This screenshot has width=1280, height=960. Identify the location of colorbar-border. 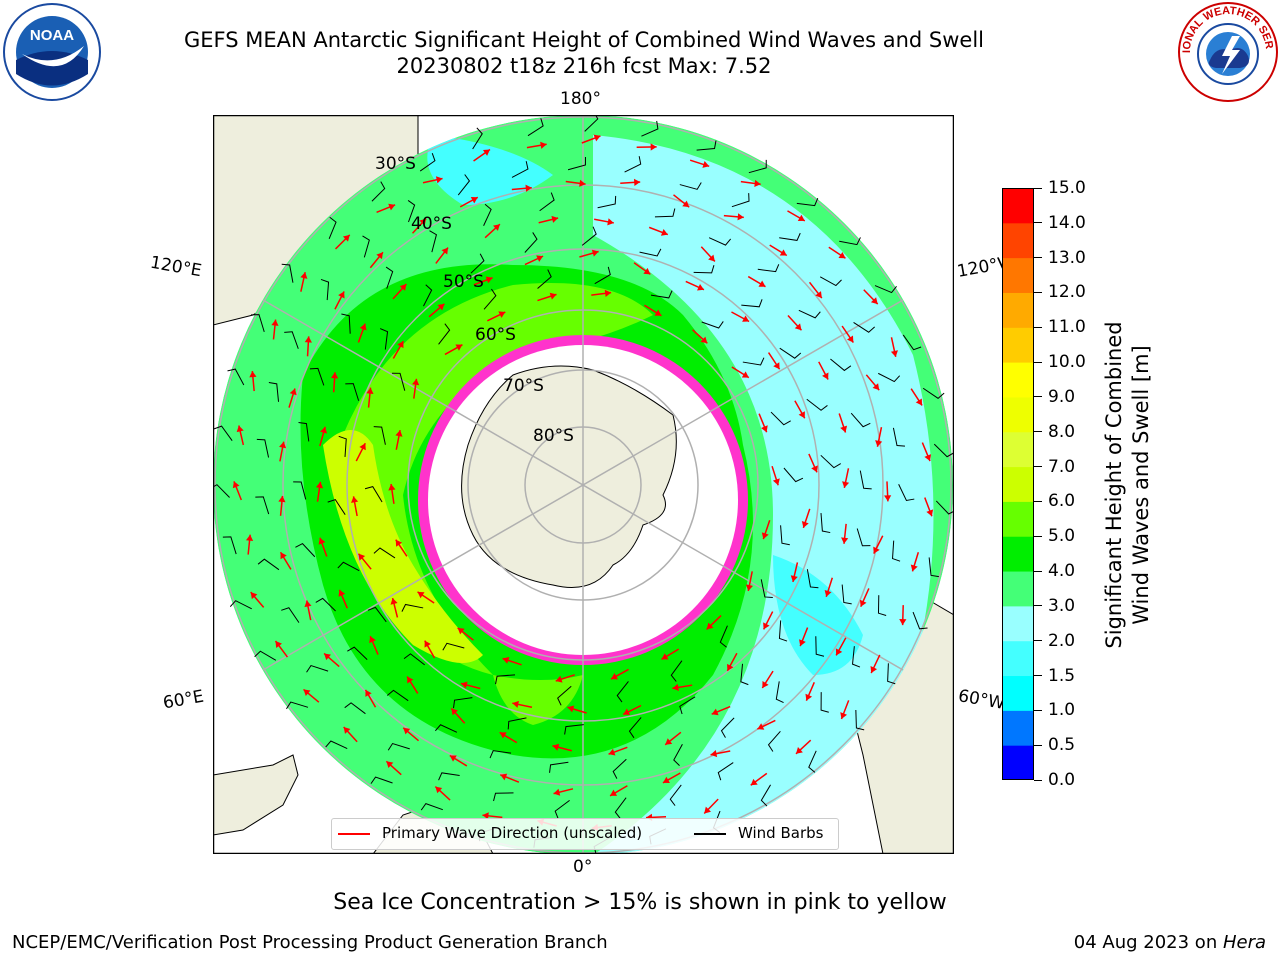
(1018, 484).